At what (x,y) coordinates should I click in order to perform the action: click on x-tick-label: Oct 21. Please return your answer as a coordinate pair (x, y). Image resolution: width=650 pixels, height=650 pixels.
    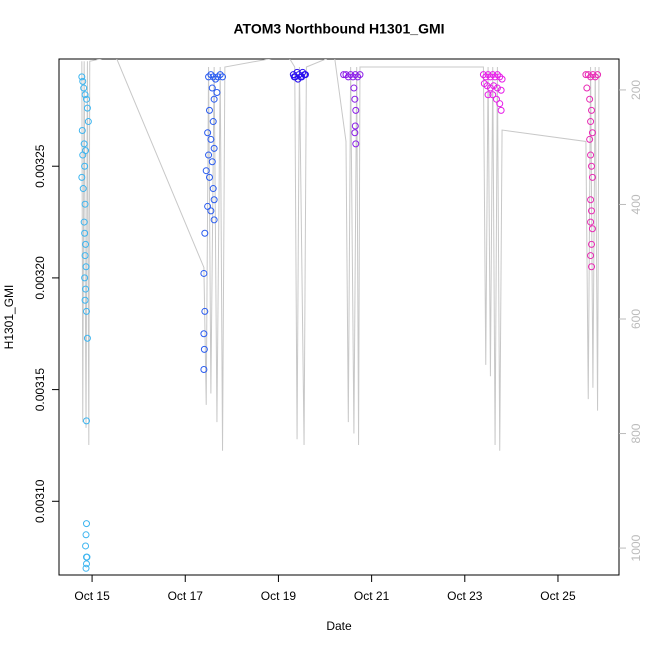
    Looking at the image, I should click on (372, 596).